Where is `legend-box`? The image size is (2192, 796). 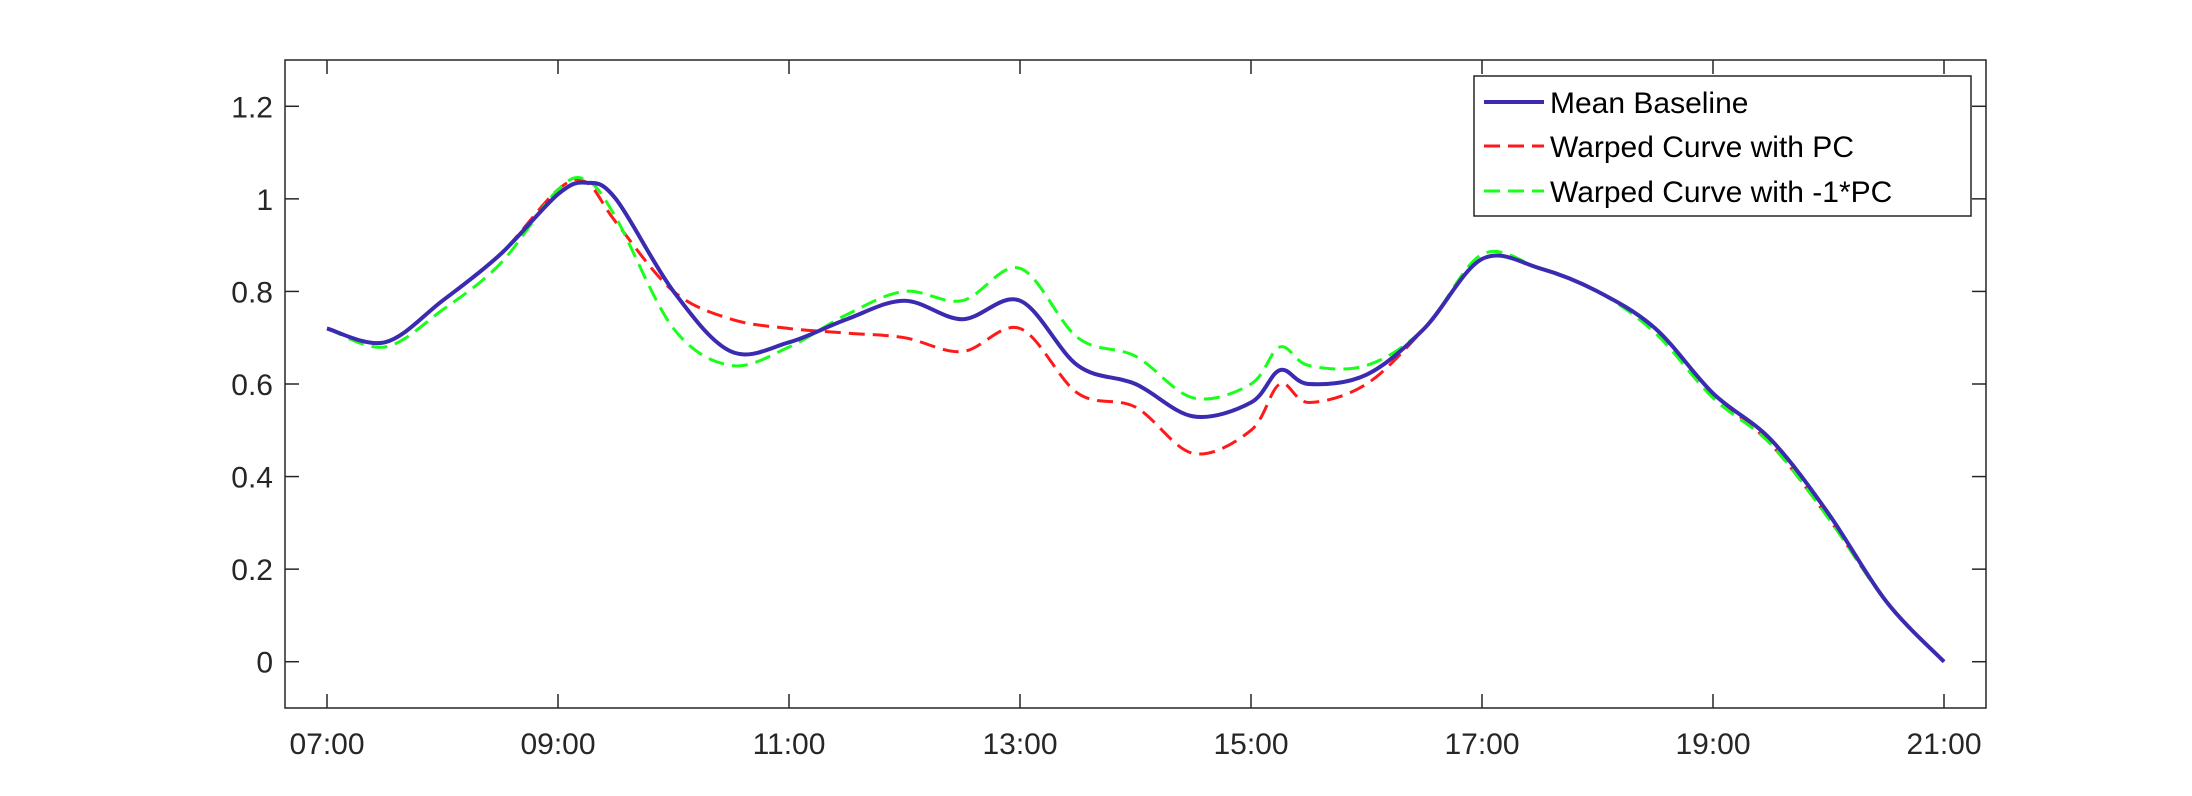
legend-box is located at coordinates (1722, 146).